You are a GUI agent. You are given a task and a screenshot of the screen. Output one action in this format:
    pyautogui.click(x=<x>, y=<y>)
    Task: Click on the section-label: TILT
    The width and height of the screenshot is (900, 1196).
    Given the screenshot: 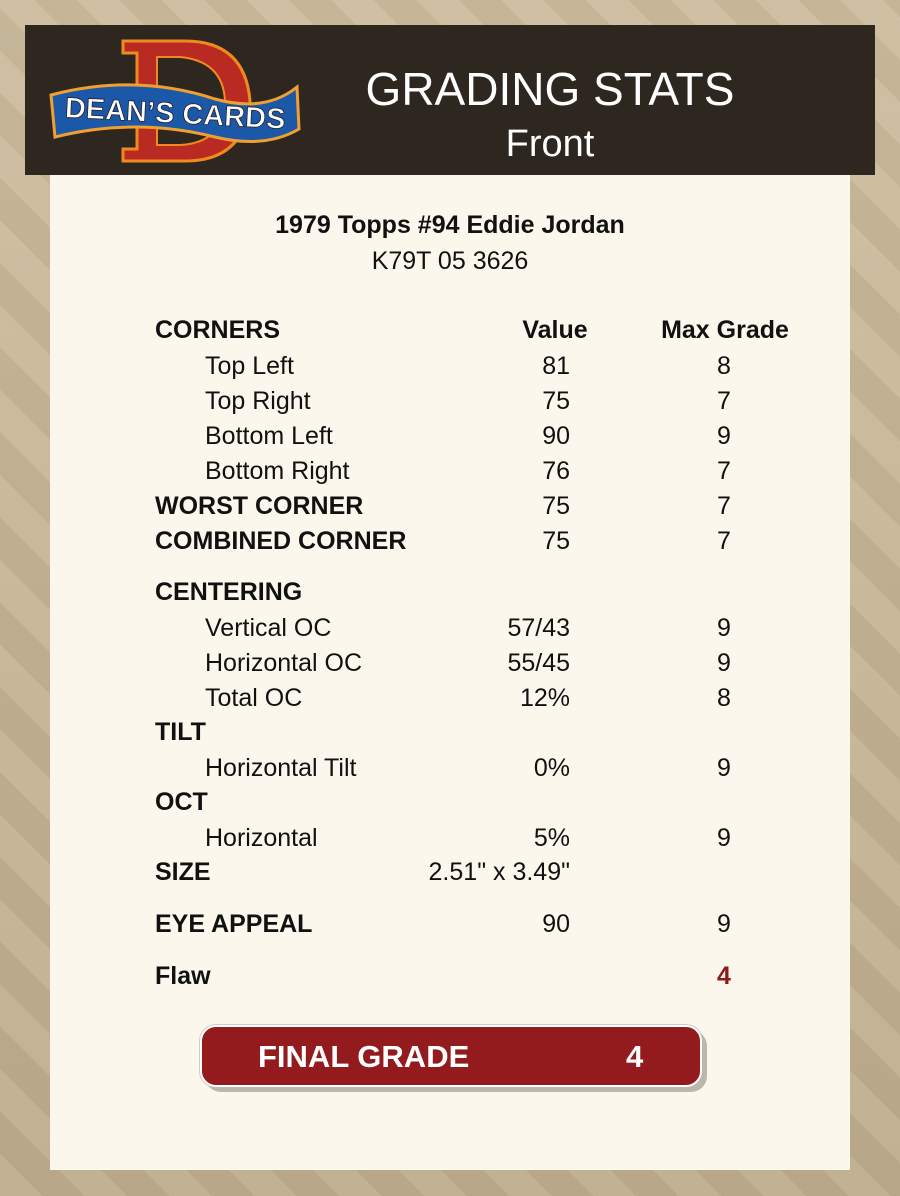 What is the action you would take?
    pyautogui.click(x=180, y=732)
    